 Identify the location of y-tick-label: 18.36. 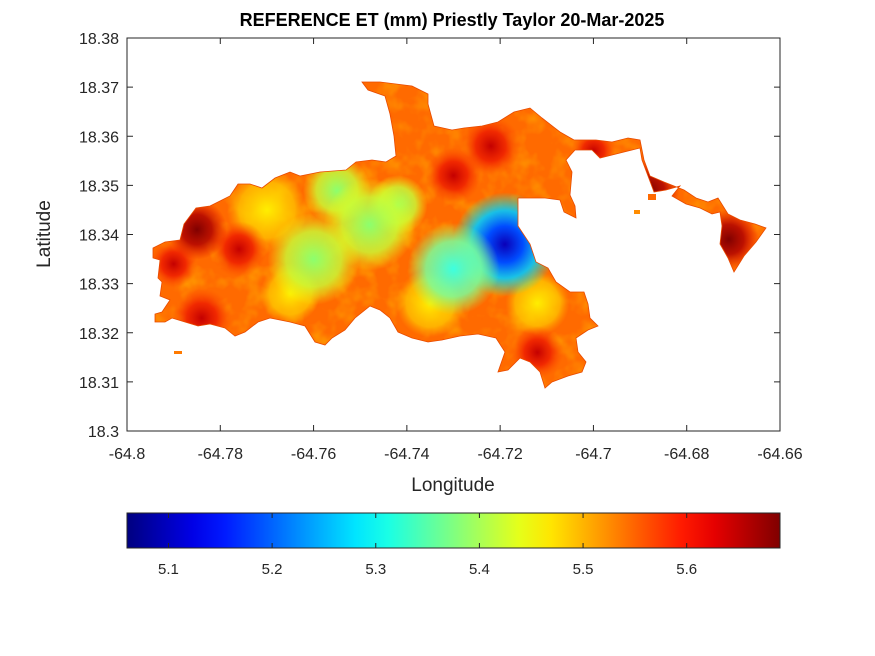
(99, 137).